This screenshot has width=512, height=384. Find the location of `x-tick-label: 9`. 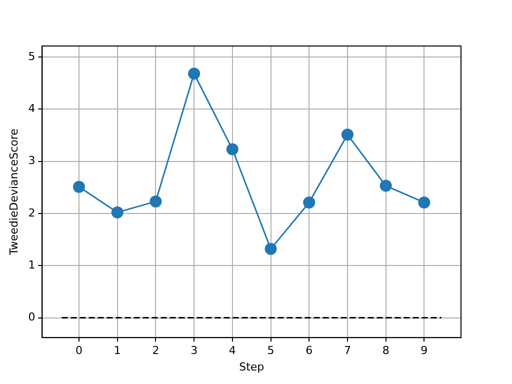

x-tick-label: 9 is located at coordinates (424, 351).